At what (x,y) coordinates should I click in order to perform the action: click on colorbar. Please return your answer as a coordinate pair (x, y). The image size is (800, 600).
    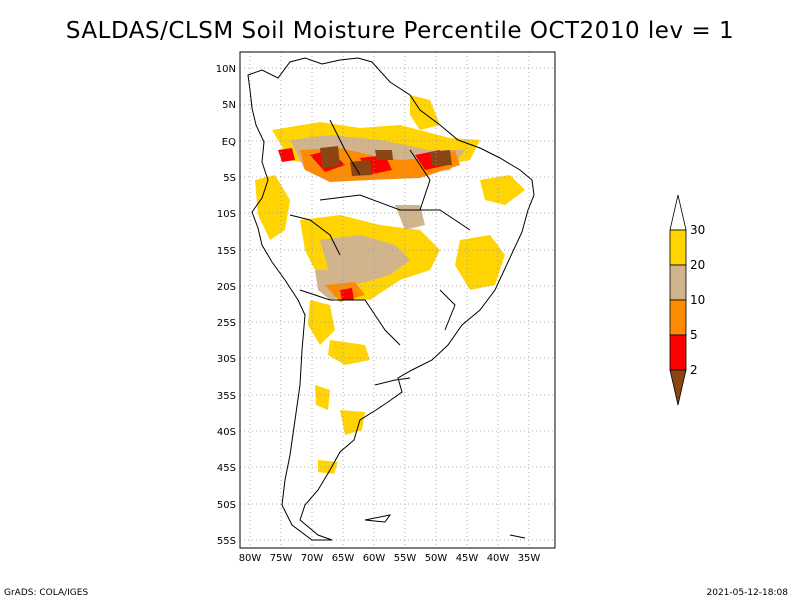
    Looking at the image, I should click on (678, 300).